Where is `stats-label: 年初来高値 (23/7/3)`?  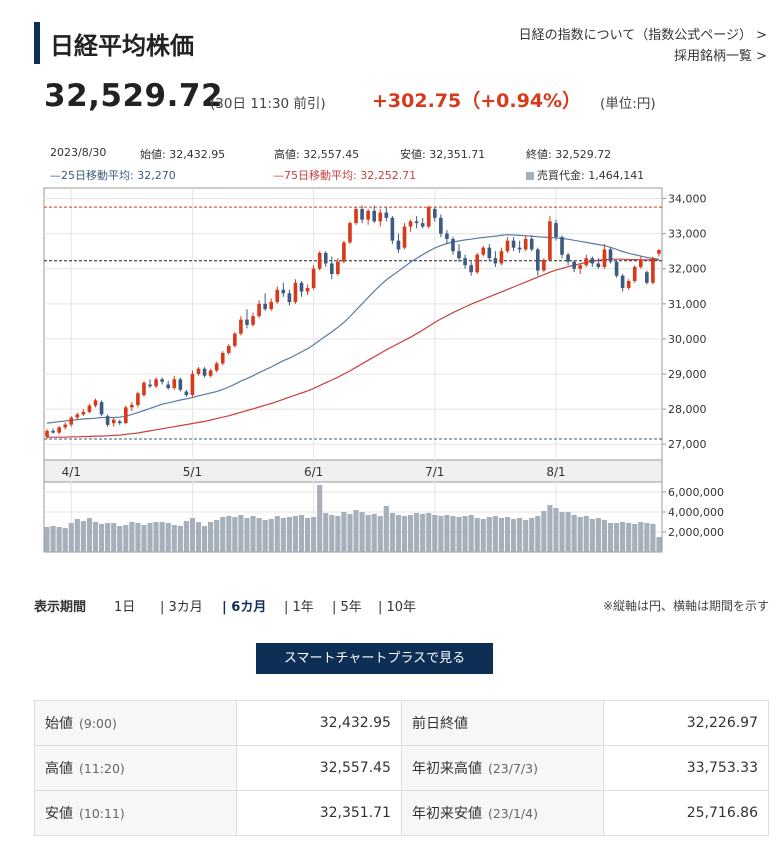 stats-label: 年初来高値 (23/7/3) is located at coordinates (502, 768).